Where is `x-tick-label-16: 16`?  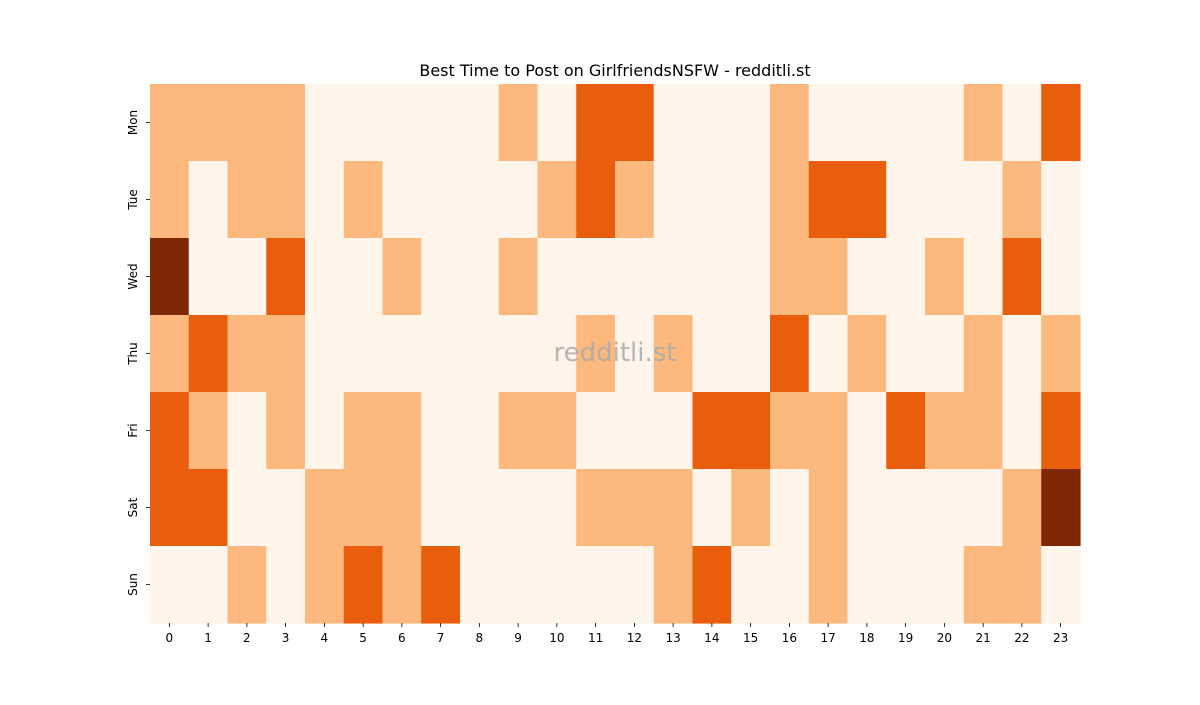
x-tick-label-16: 16 is located at coordinates (789, 638).